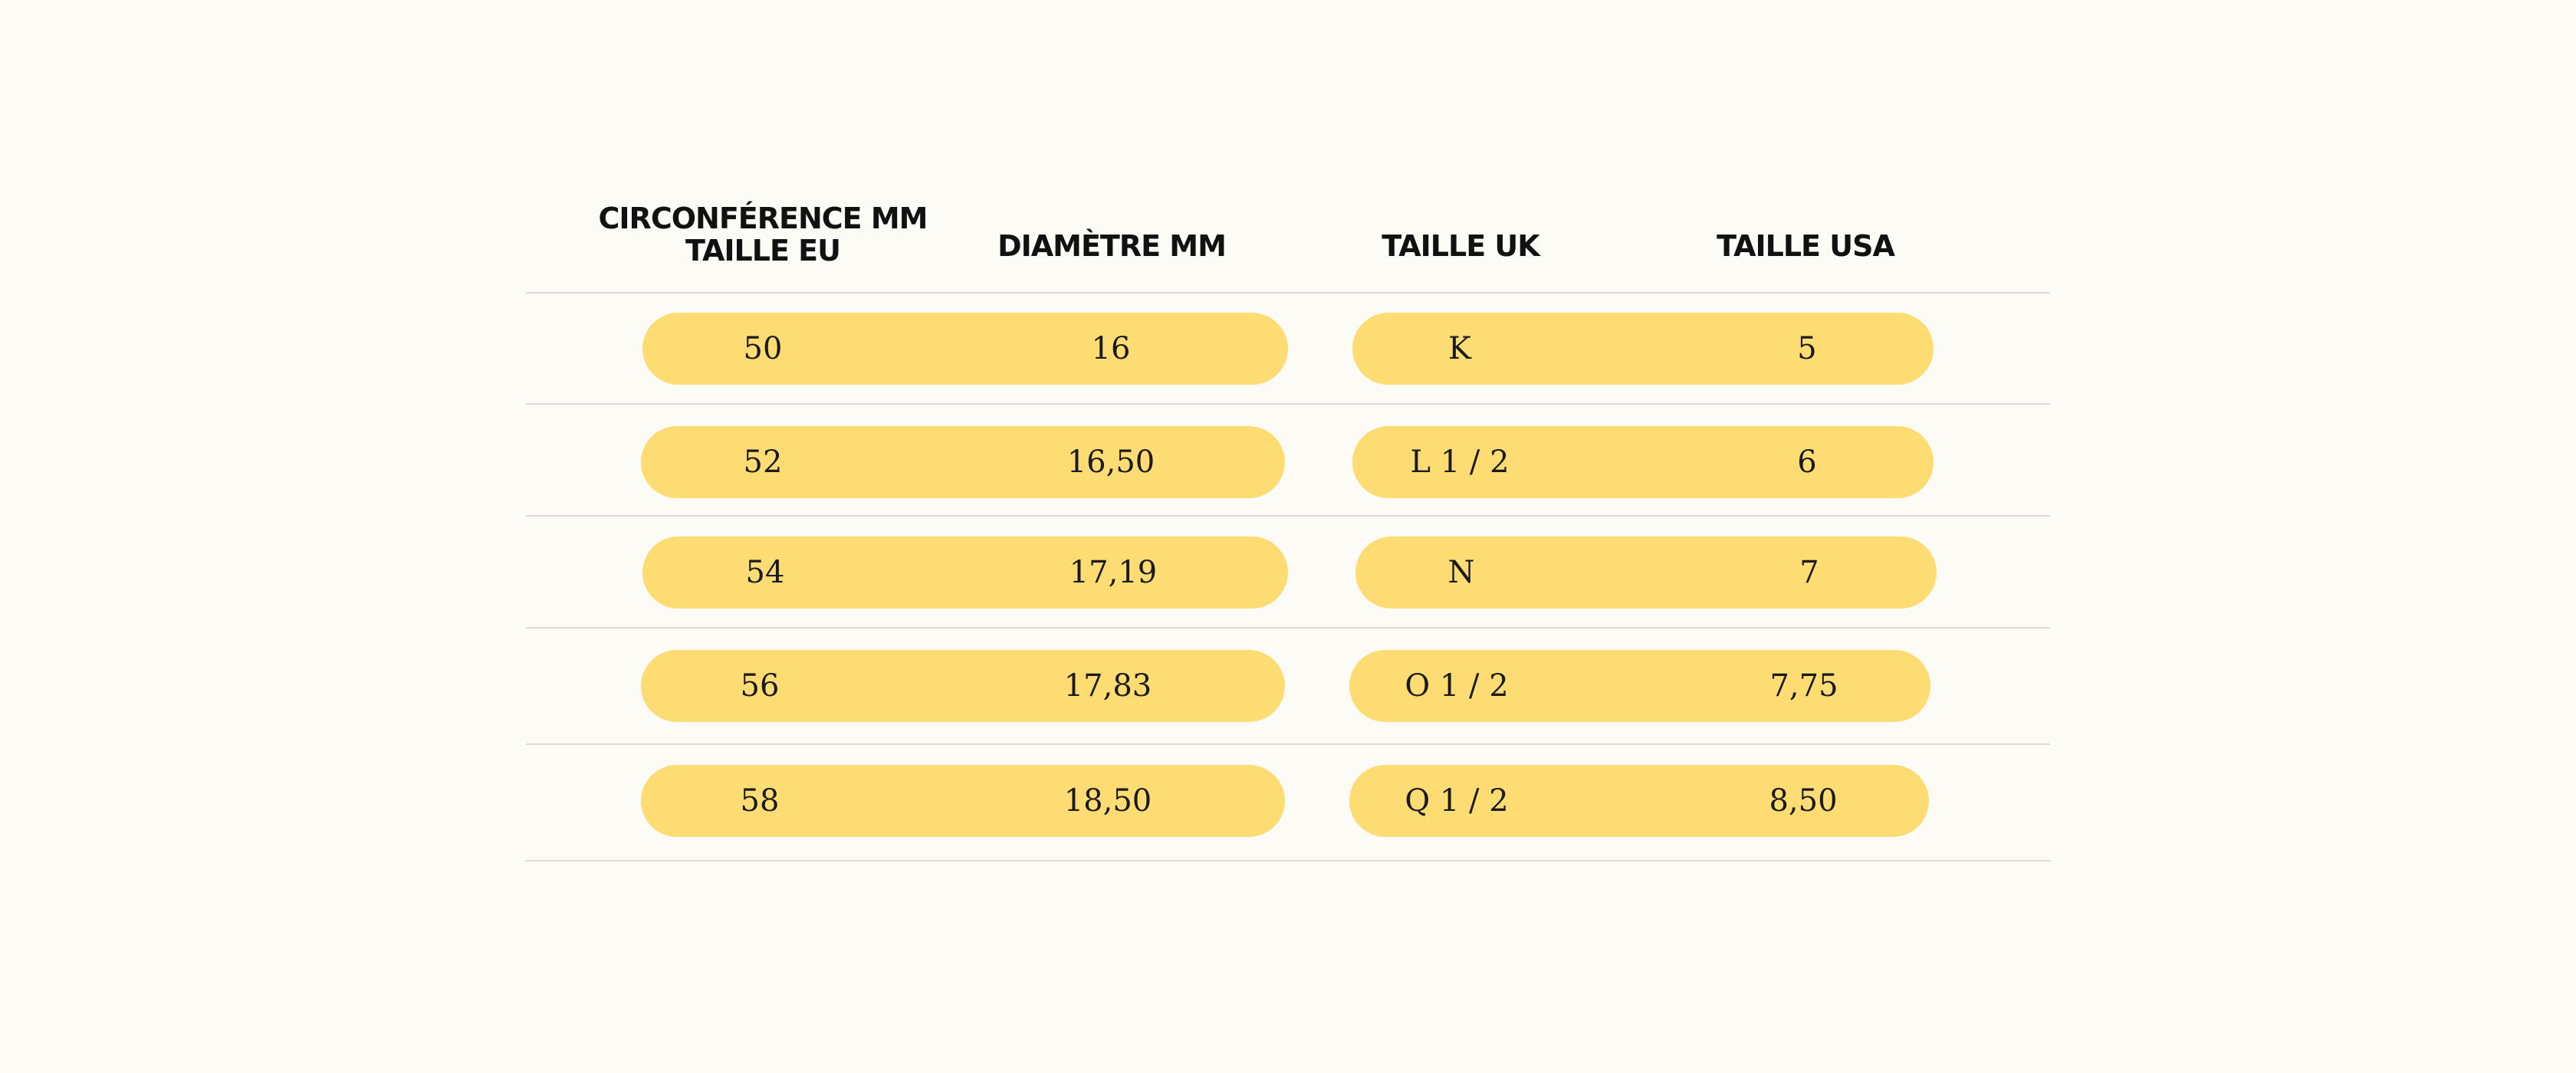  Describe the element at coordinates (760, 801) in the screenshot. I see `cell-circumference: 58` at that location.